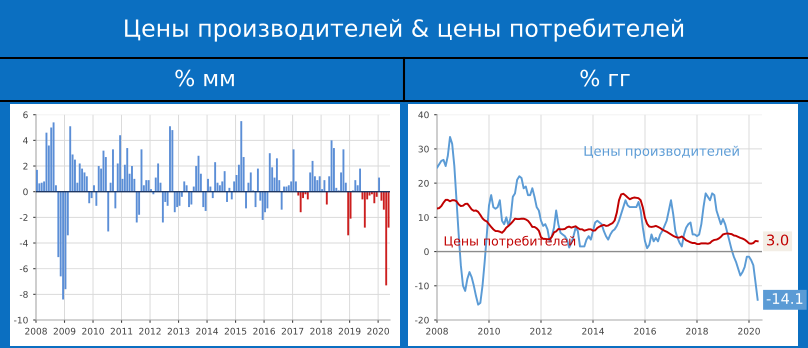 This screenshot has width=808, height=348. What do you see at coordinates (25, 166) in the screenshot?
I see `y-tick-label: 2` at bounding box center [25, 166].